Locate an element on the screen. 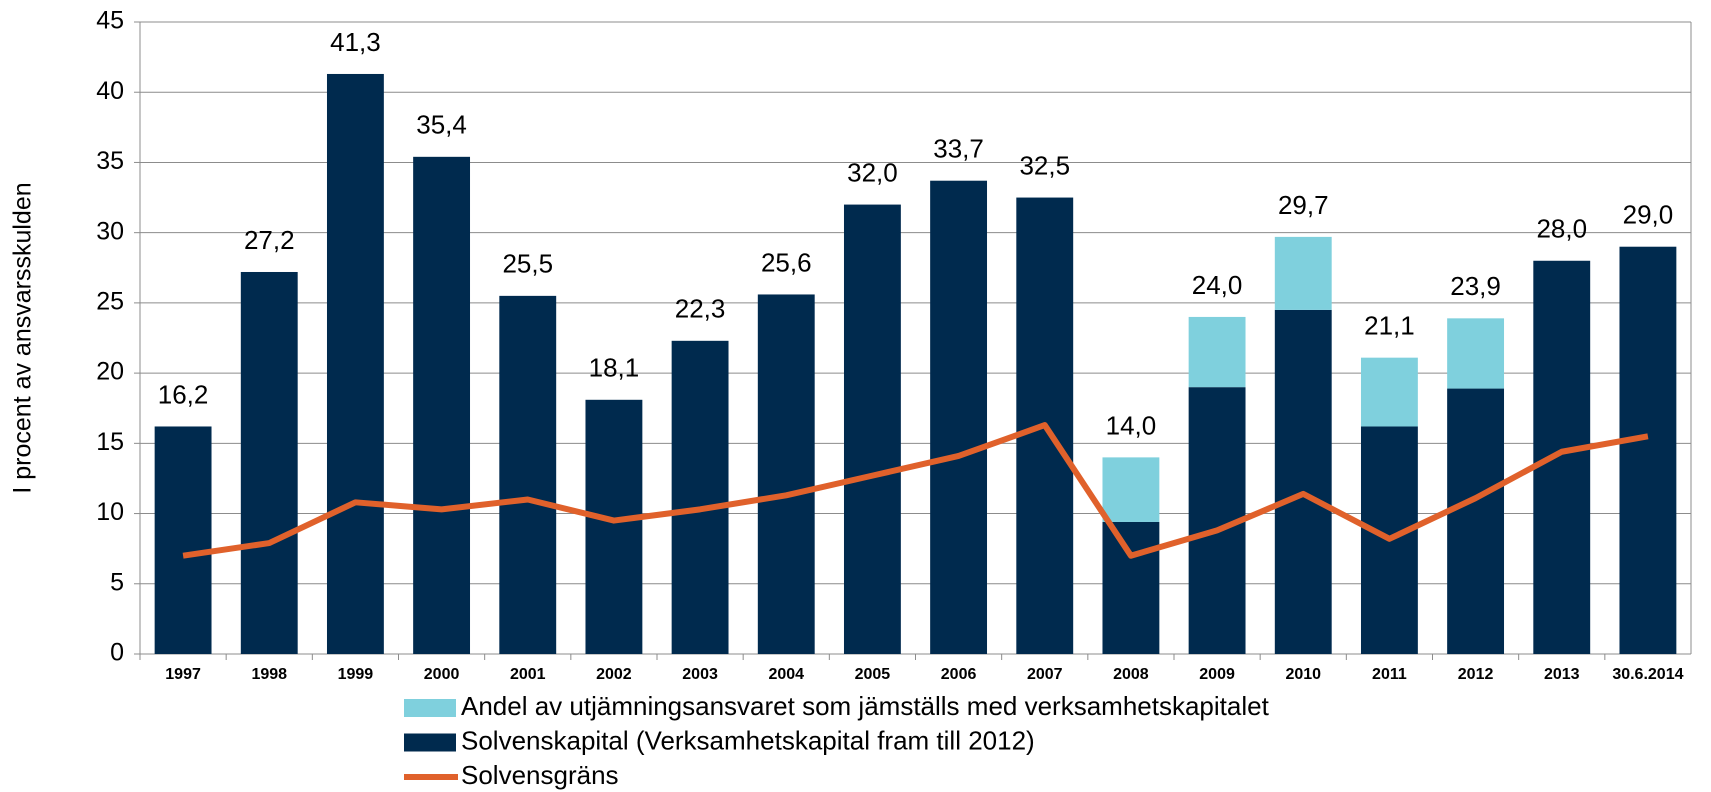 Image resolution: width=1711 pixels, height=792 pixels. legend-label: Solvensgräns is located at coordinates (540, 775).